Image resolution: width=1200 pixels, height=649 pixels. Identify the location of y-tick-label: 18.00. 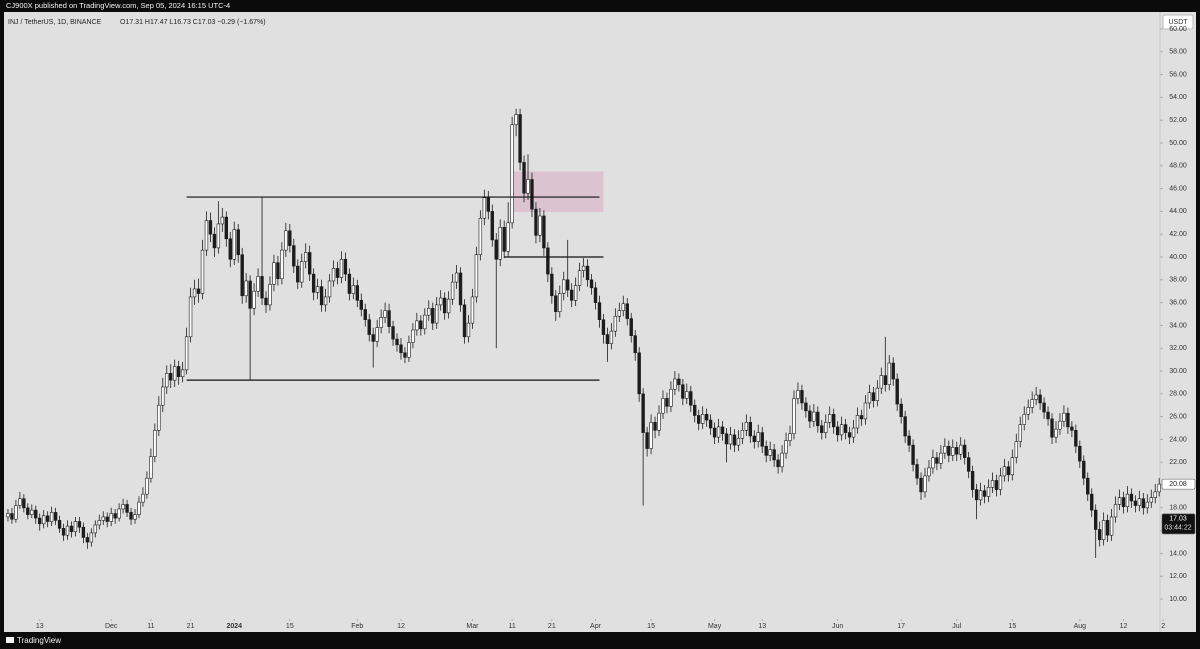
(1178, 508).